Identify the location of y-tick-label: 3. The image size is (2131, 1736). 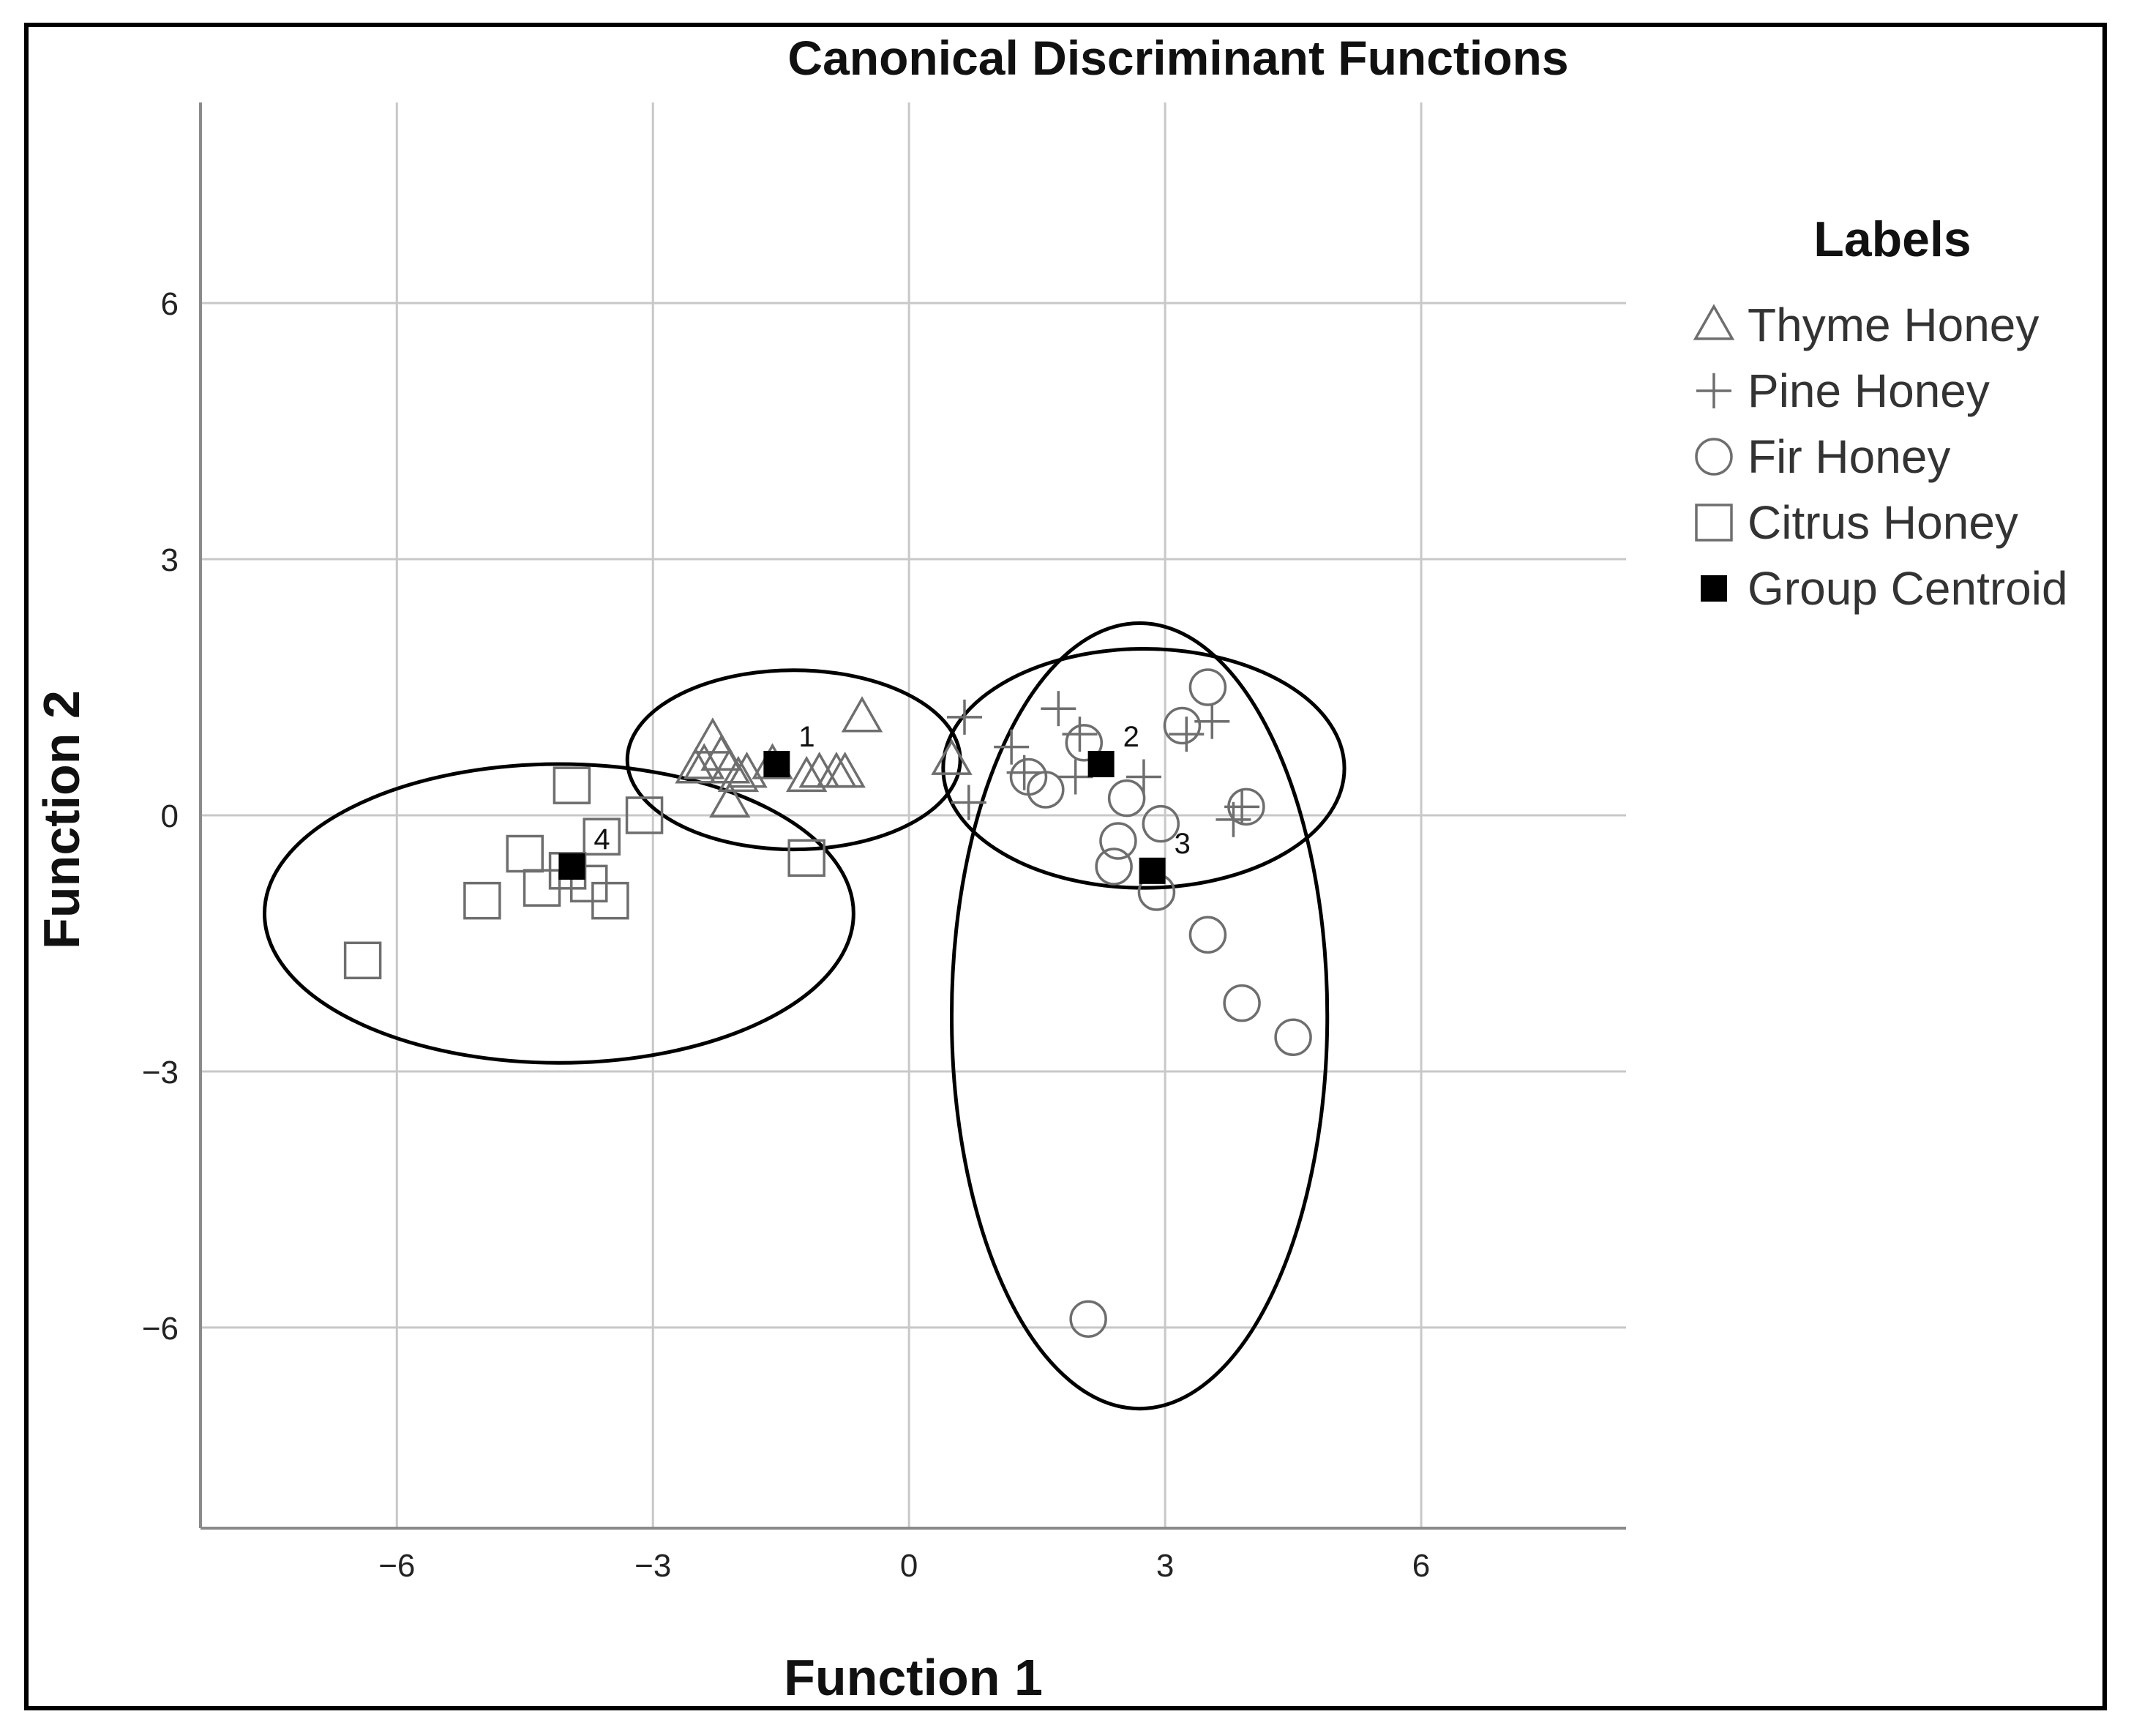
(170, 560).